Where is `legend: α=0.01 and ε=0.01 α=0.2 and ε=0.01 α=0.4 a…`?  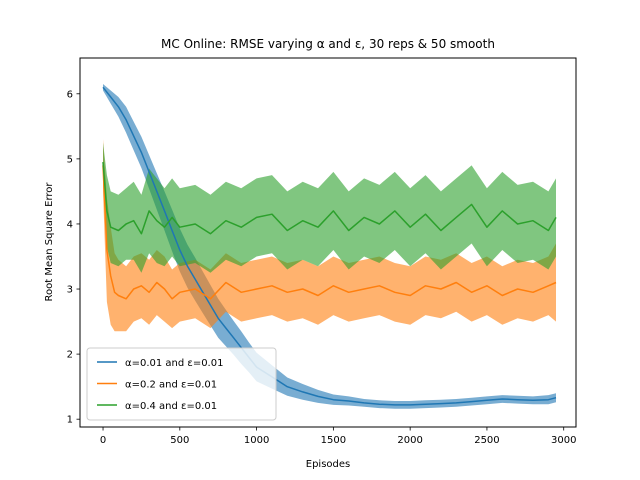
legend: α=0.01 and ε=0.01 α=0.2 and ε=0.01 α=0.4 a… is located at coordinates (181, 384).